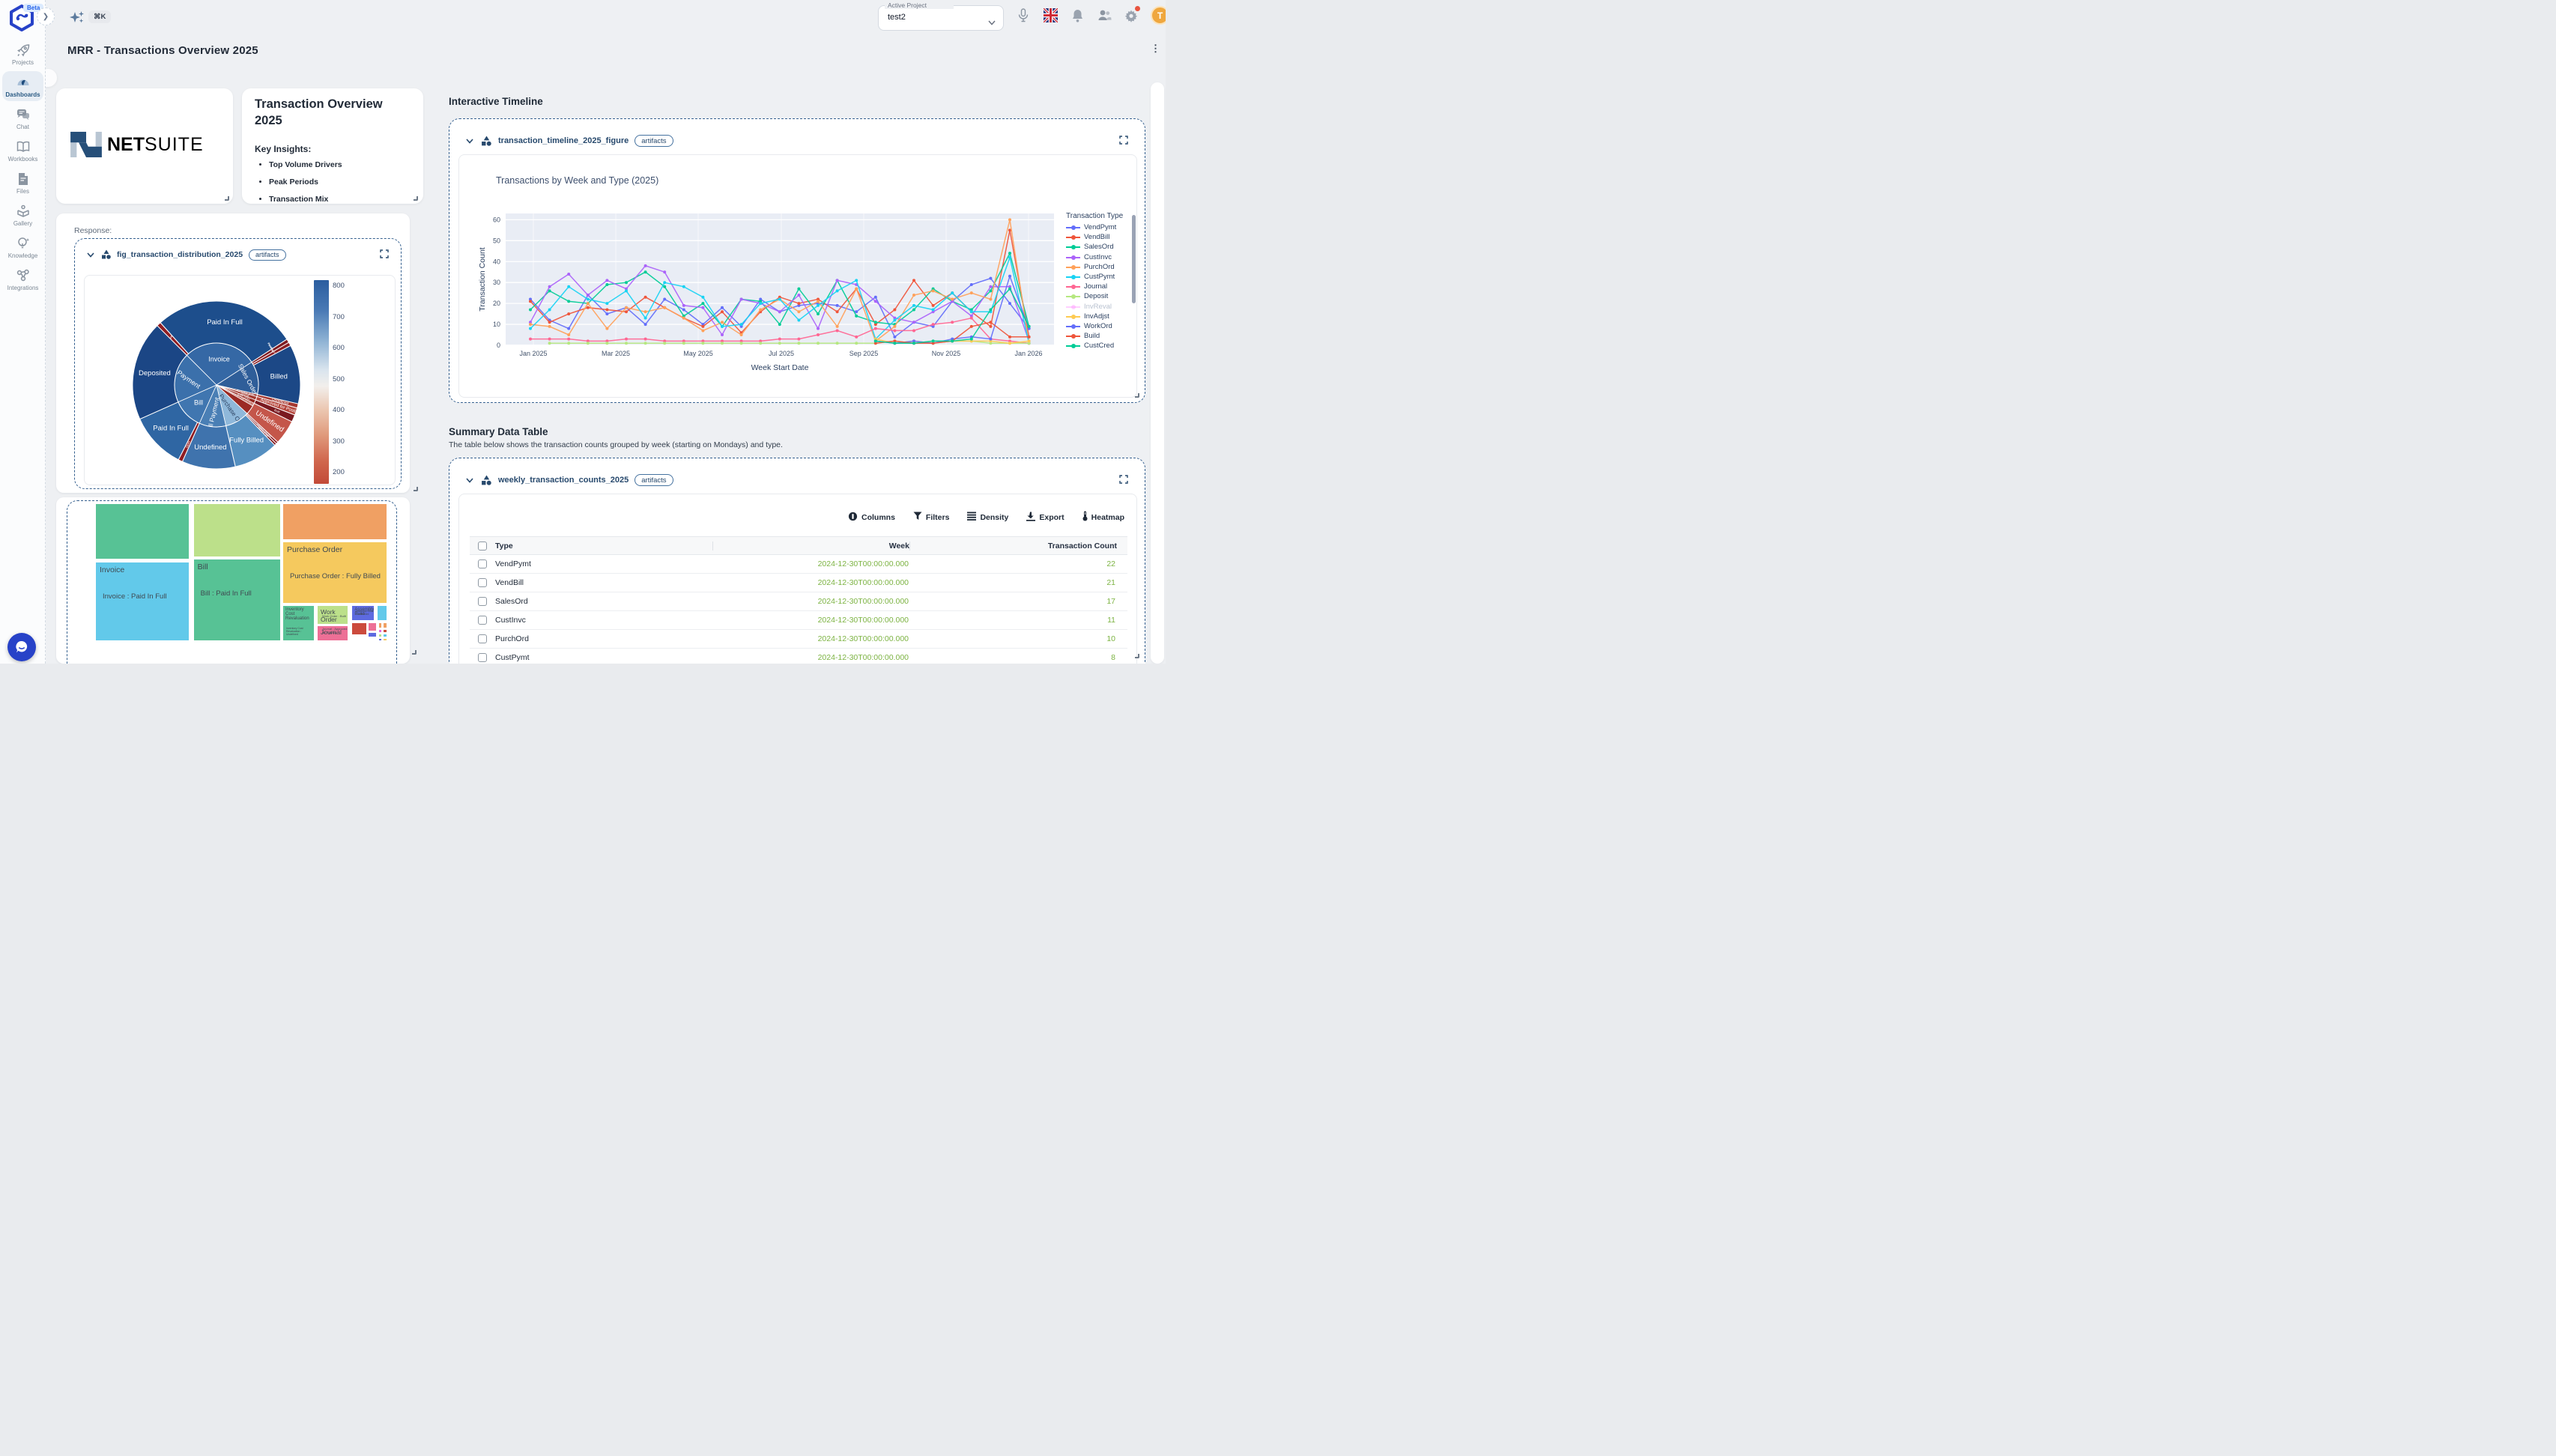  I want to click on support-chat-button, so click(21, 647).